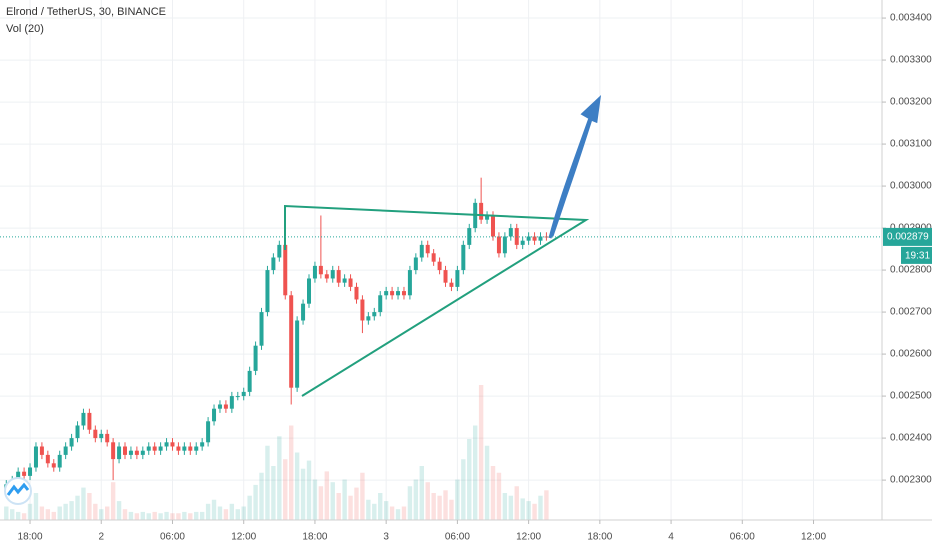 The width and height of the screenshot is (932, 555). What do you see at coordinates (911, 102) in the screenshot?
I see `y-tick-label: 0.003200` at bounding box center [911, 102].